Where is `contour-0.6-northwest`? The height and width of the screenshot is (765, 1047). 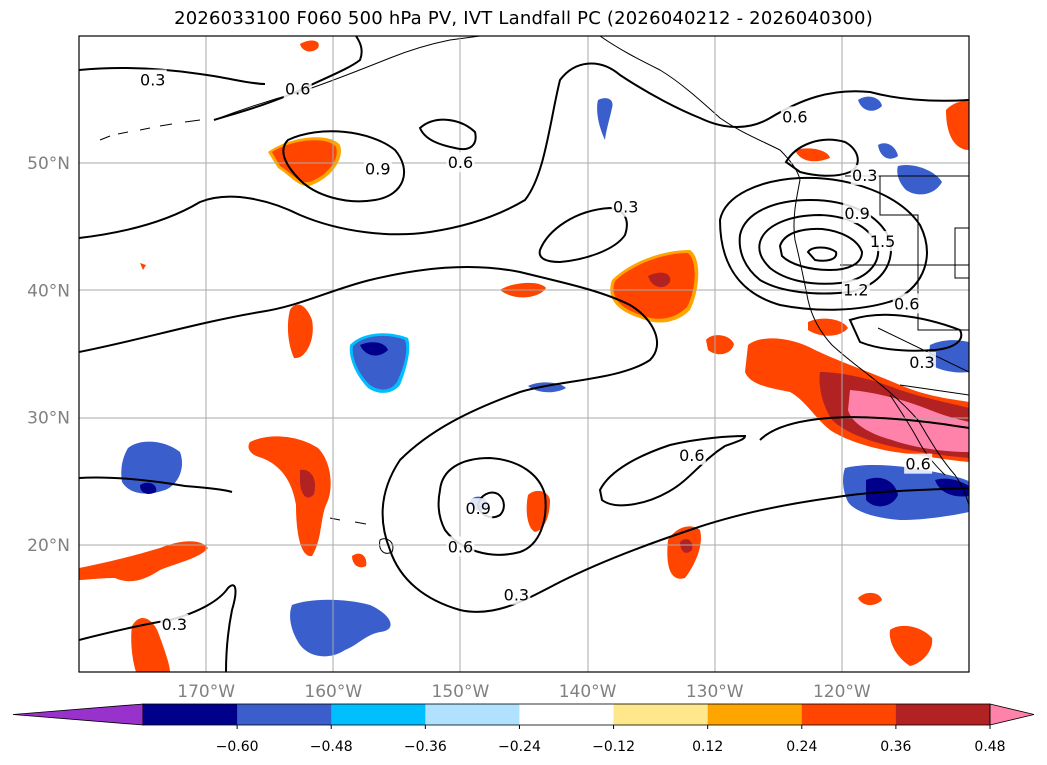 contour-0.6-northwest is located at coordinates (288, 78).